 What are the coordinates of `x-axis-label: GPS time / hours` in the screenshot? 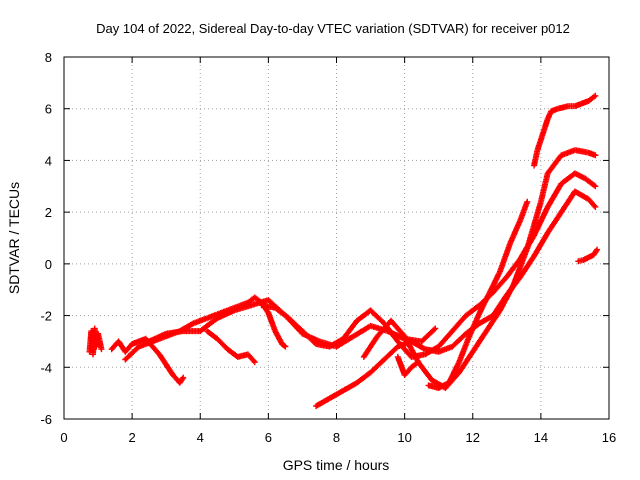 It's located at (336, 465).